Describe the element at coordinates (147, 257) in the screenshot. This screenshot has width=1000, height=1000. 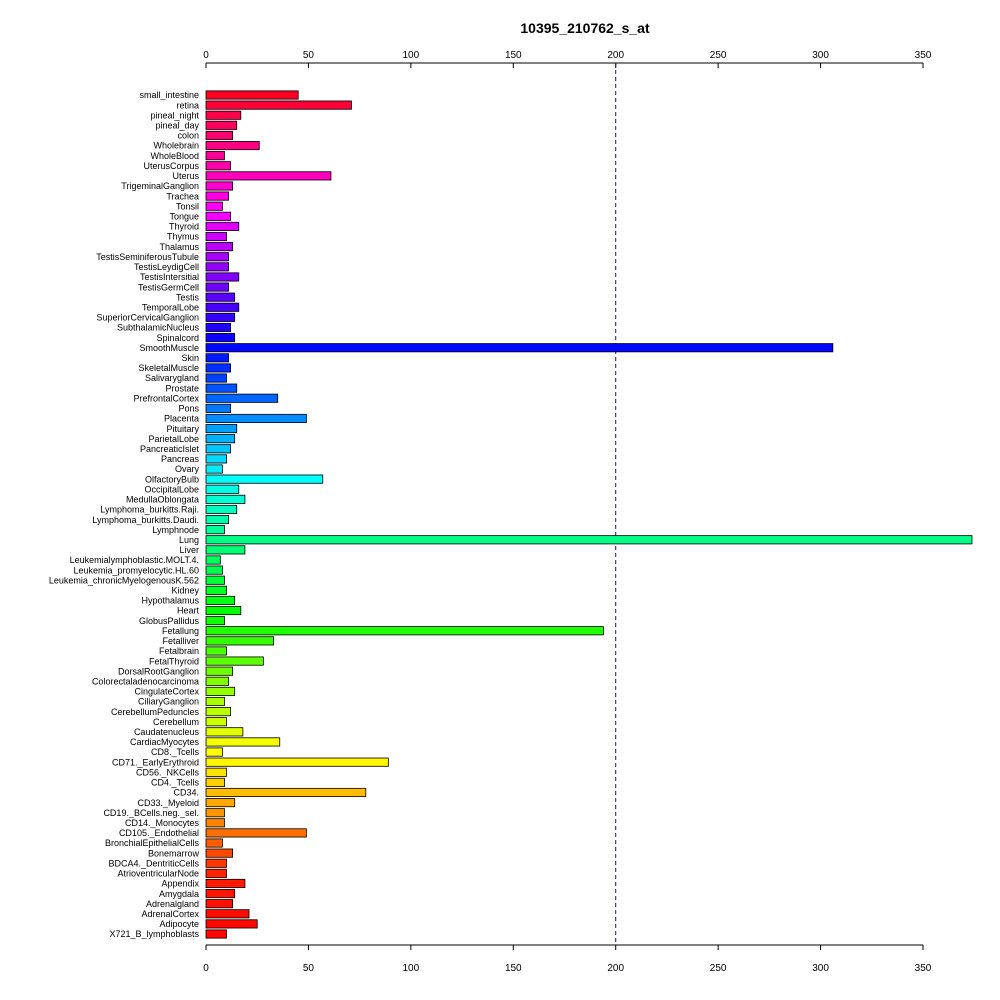
I see `category-label: TestisSeminiferousTubule` at that location.